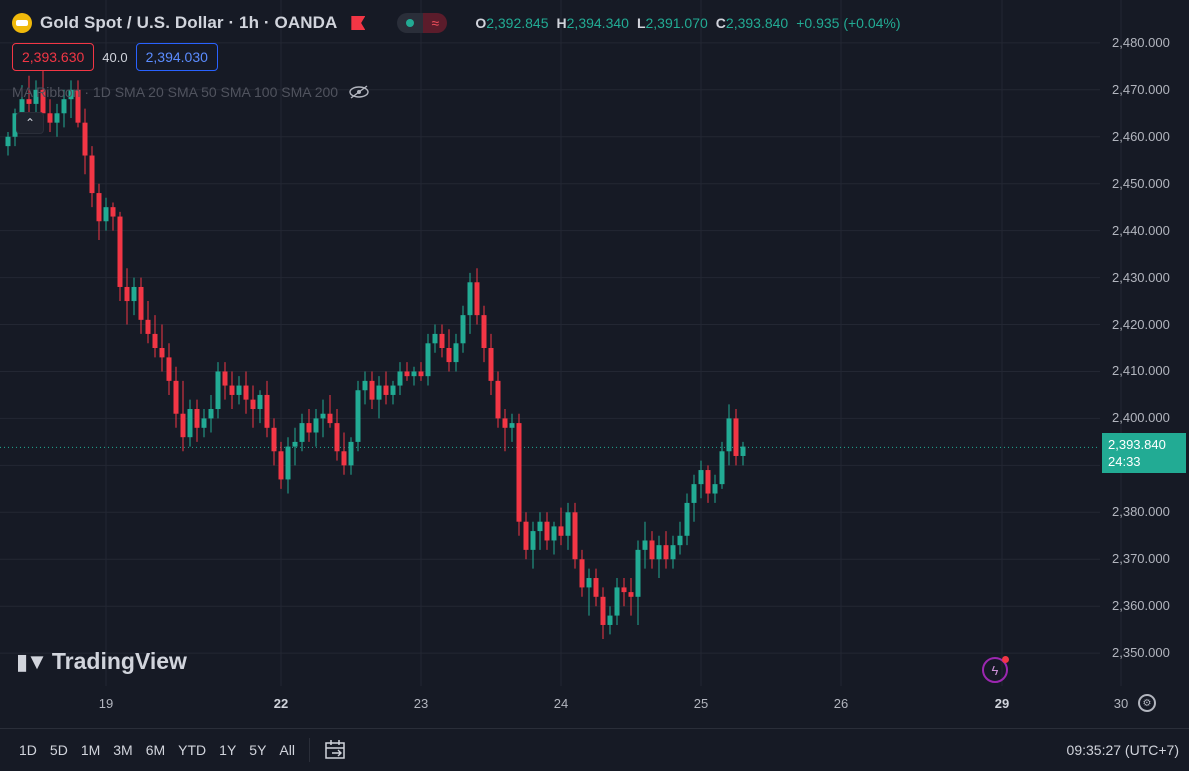 The image size is (1189, 771). What do you see at coordinates (176, 57) in the screenshot?
I see `buy-button: 2,394.030` at bounding box center [176, 57].